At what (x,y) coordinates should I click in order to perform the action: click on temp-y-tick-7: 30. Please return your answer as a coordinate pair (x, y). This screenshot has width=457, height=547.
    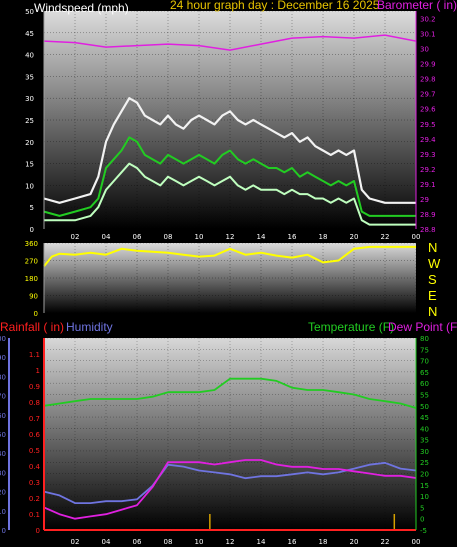
    Looking at the image, I should click on (424, 452).